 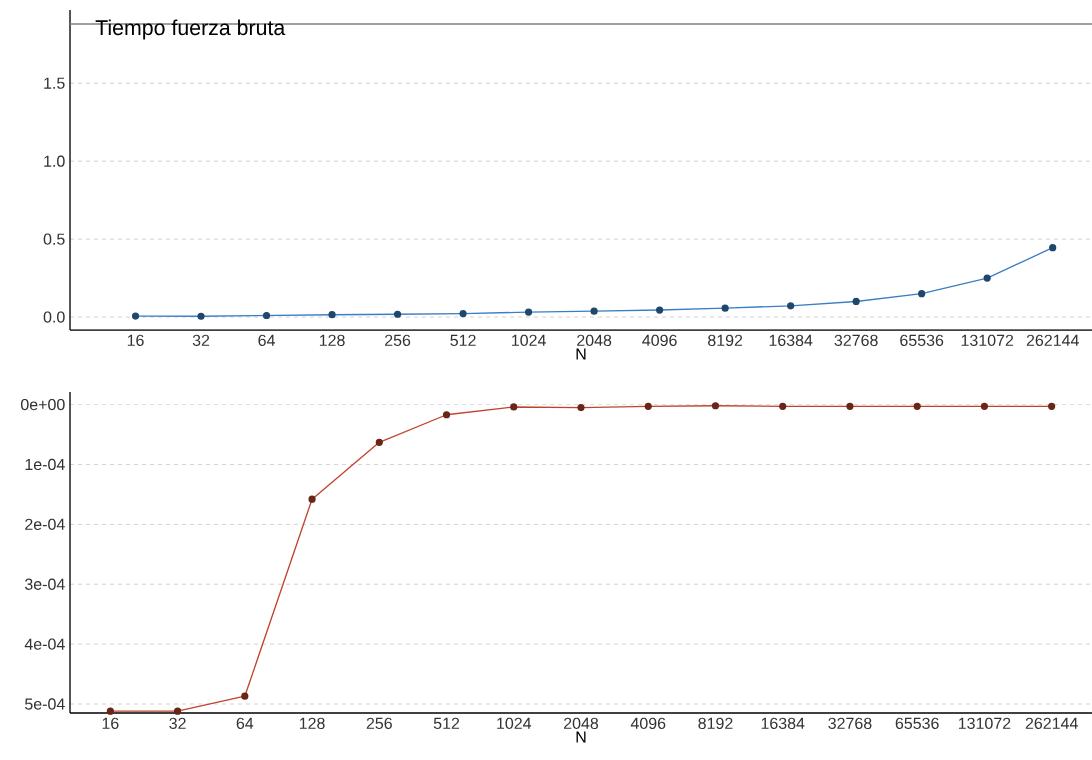 What do you see at coordinates (54, 83) in the screenshot?
I see `y-tick-label: 1.5` at bounding box center [54, 83].